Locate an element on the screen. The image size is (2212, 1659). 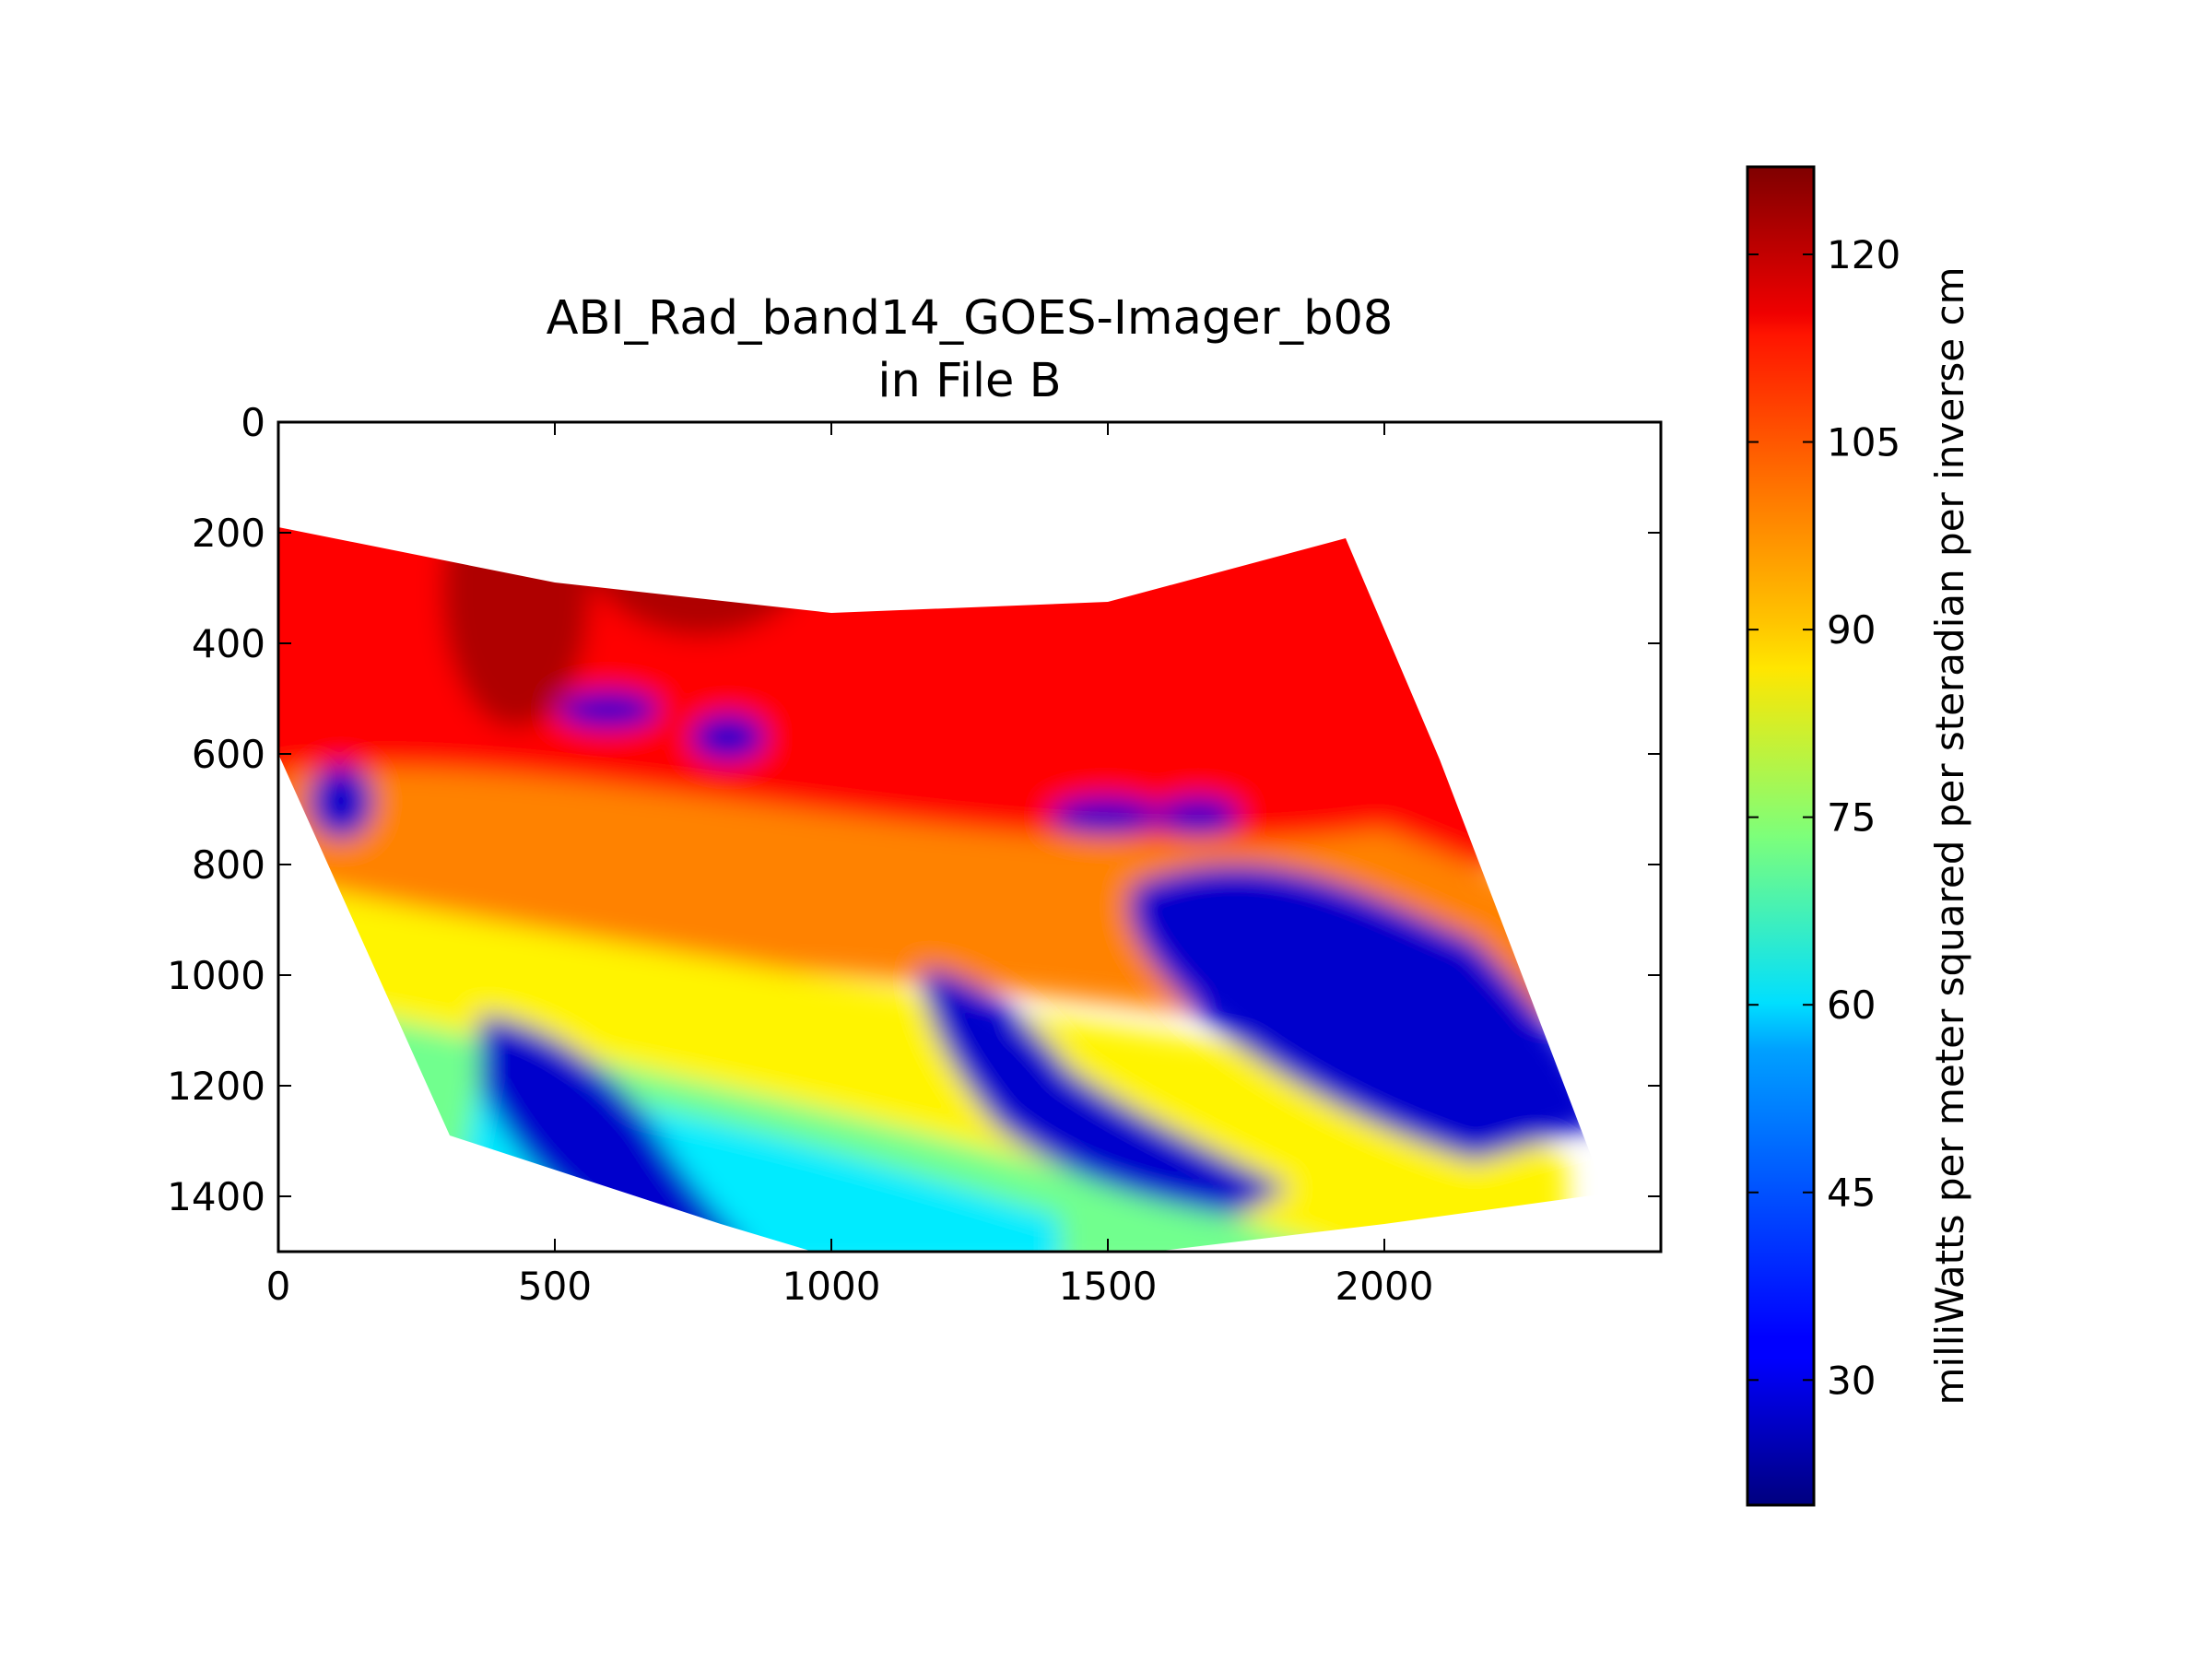
cb-tick-label-3: 75 is located at coordinates (1851, 818).